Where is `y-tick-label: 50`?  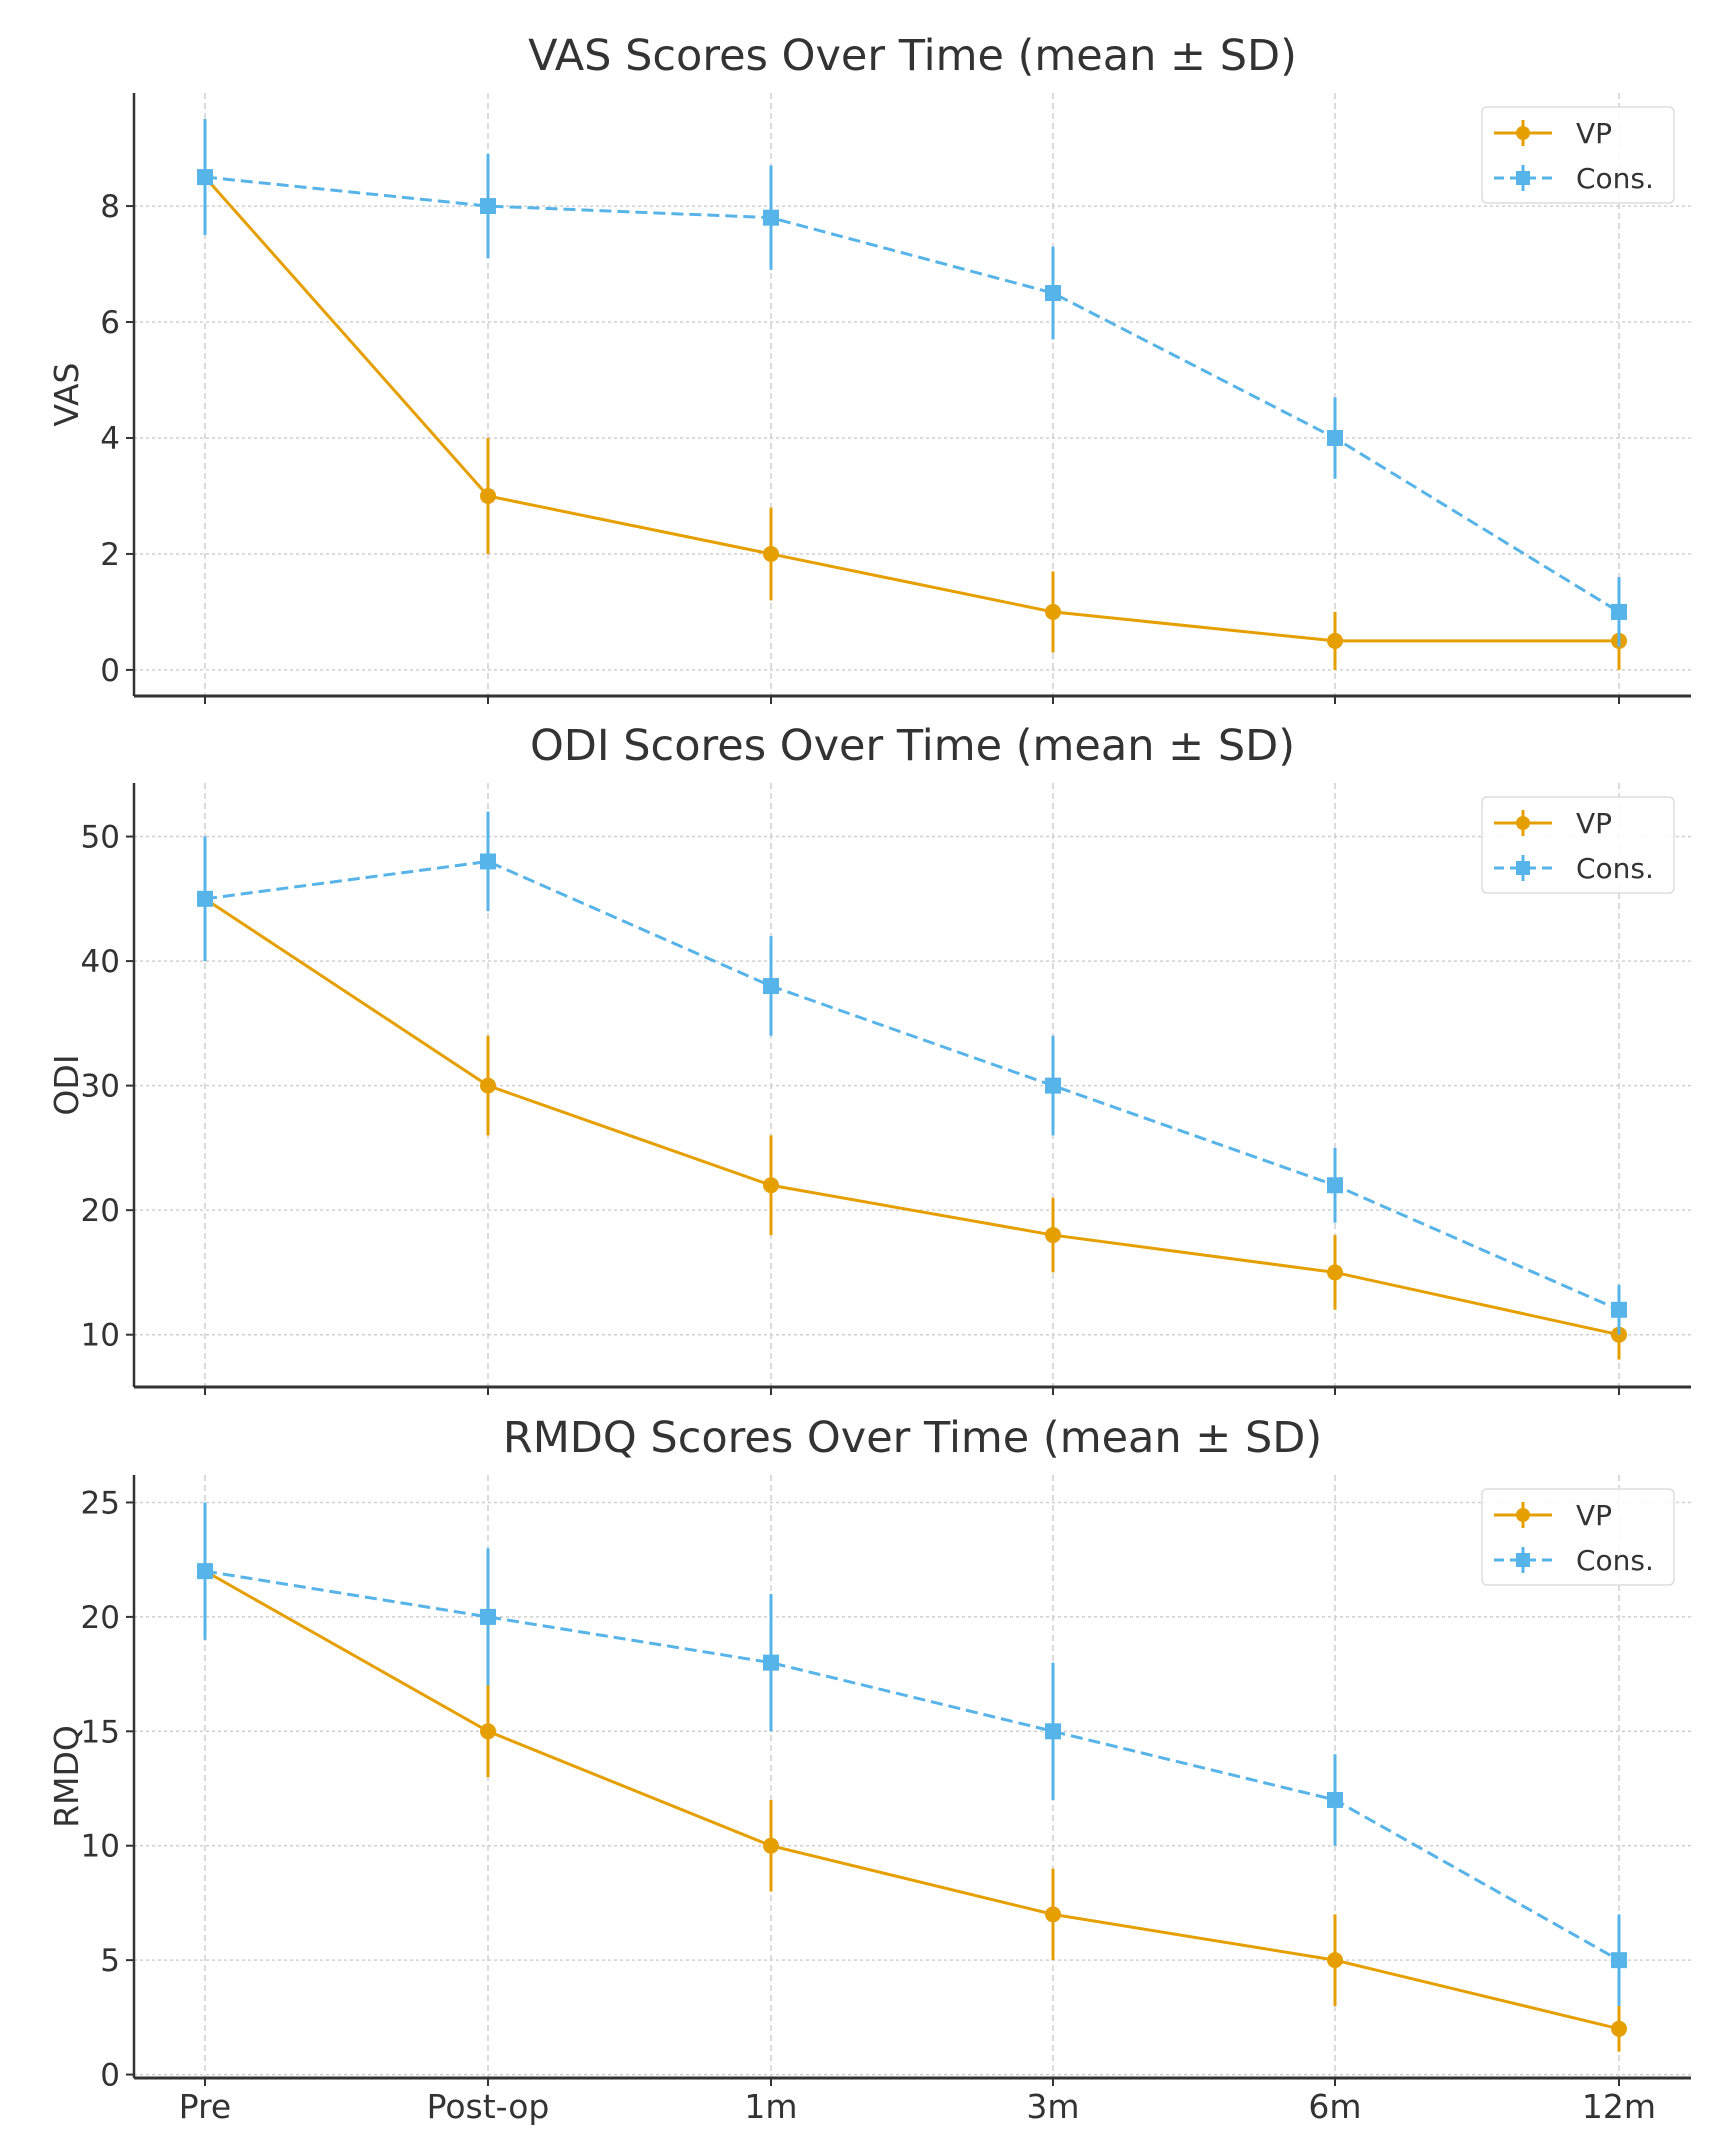 y-tick-label: 50 is located at coordinates (100, 838).